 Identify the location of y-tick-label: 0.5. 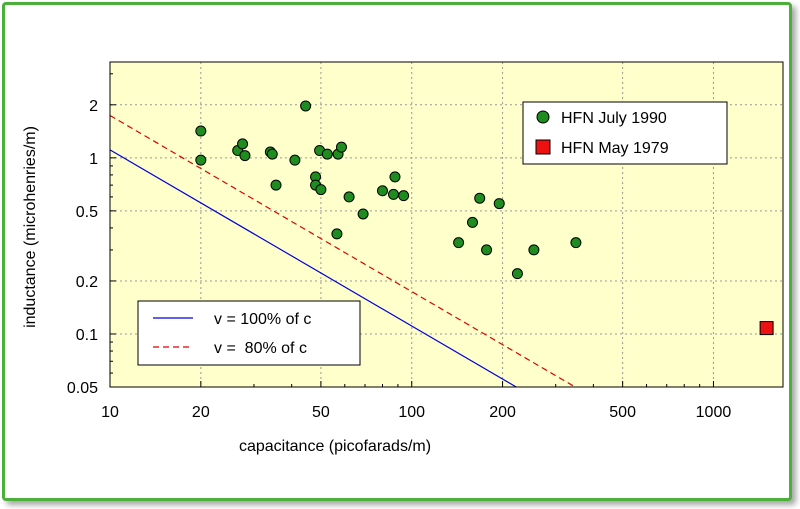
(87, 212).